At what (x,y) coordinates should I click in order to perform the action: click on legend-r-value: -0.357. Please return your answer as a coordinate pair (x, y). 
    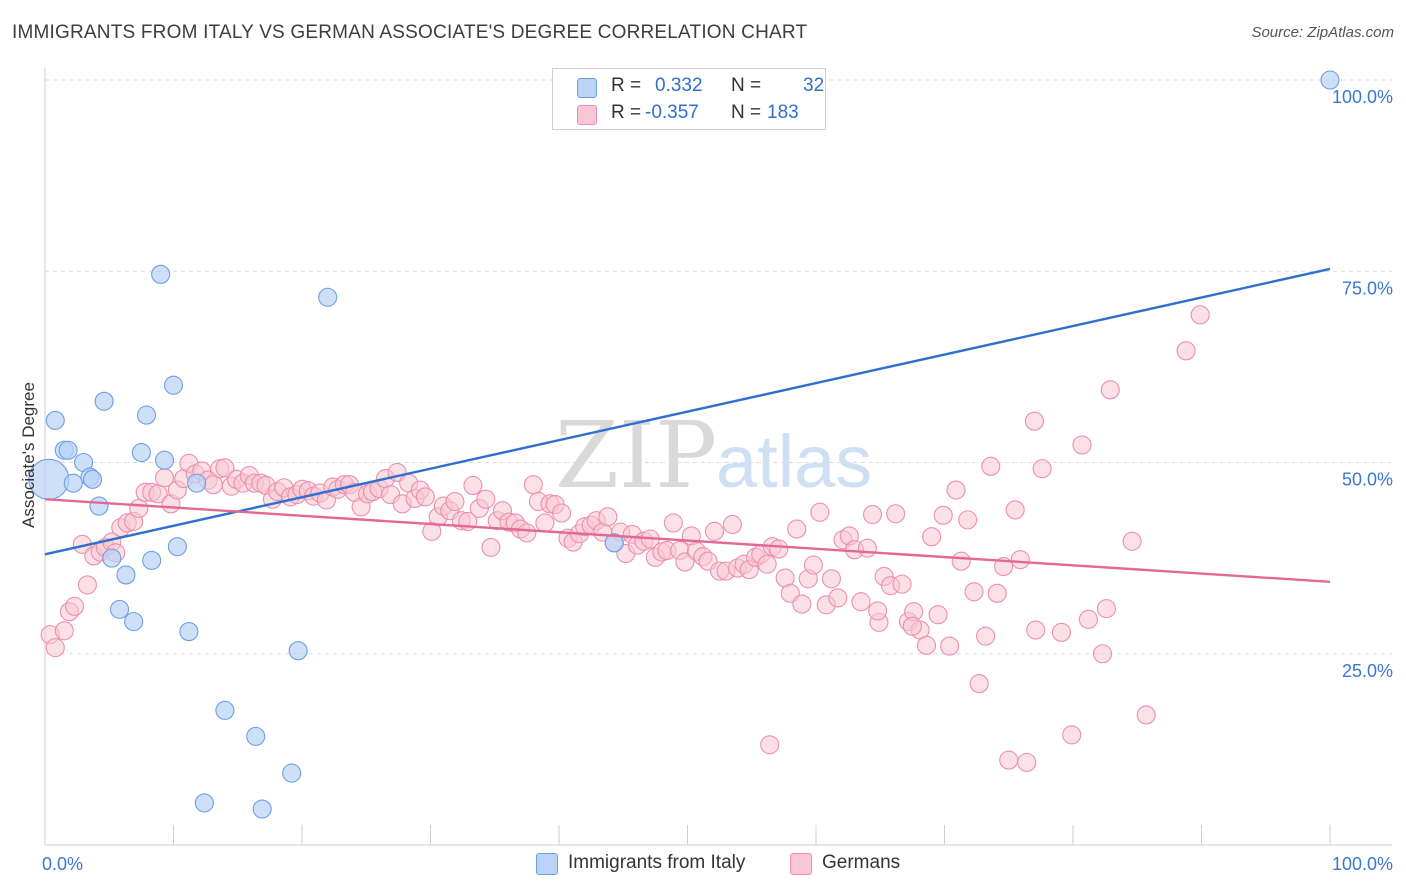
    Looking at the image, I should click on (672, 112).